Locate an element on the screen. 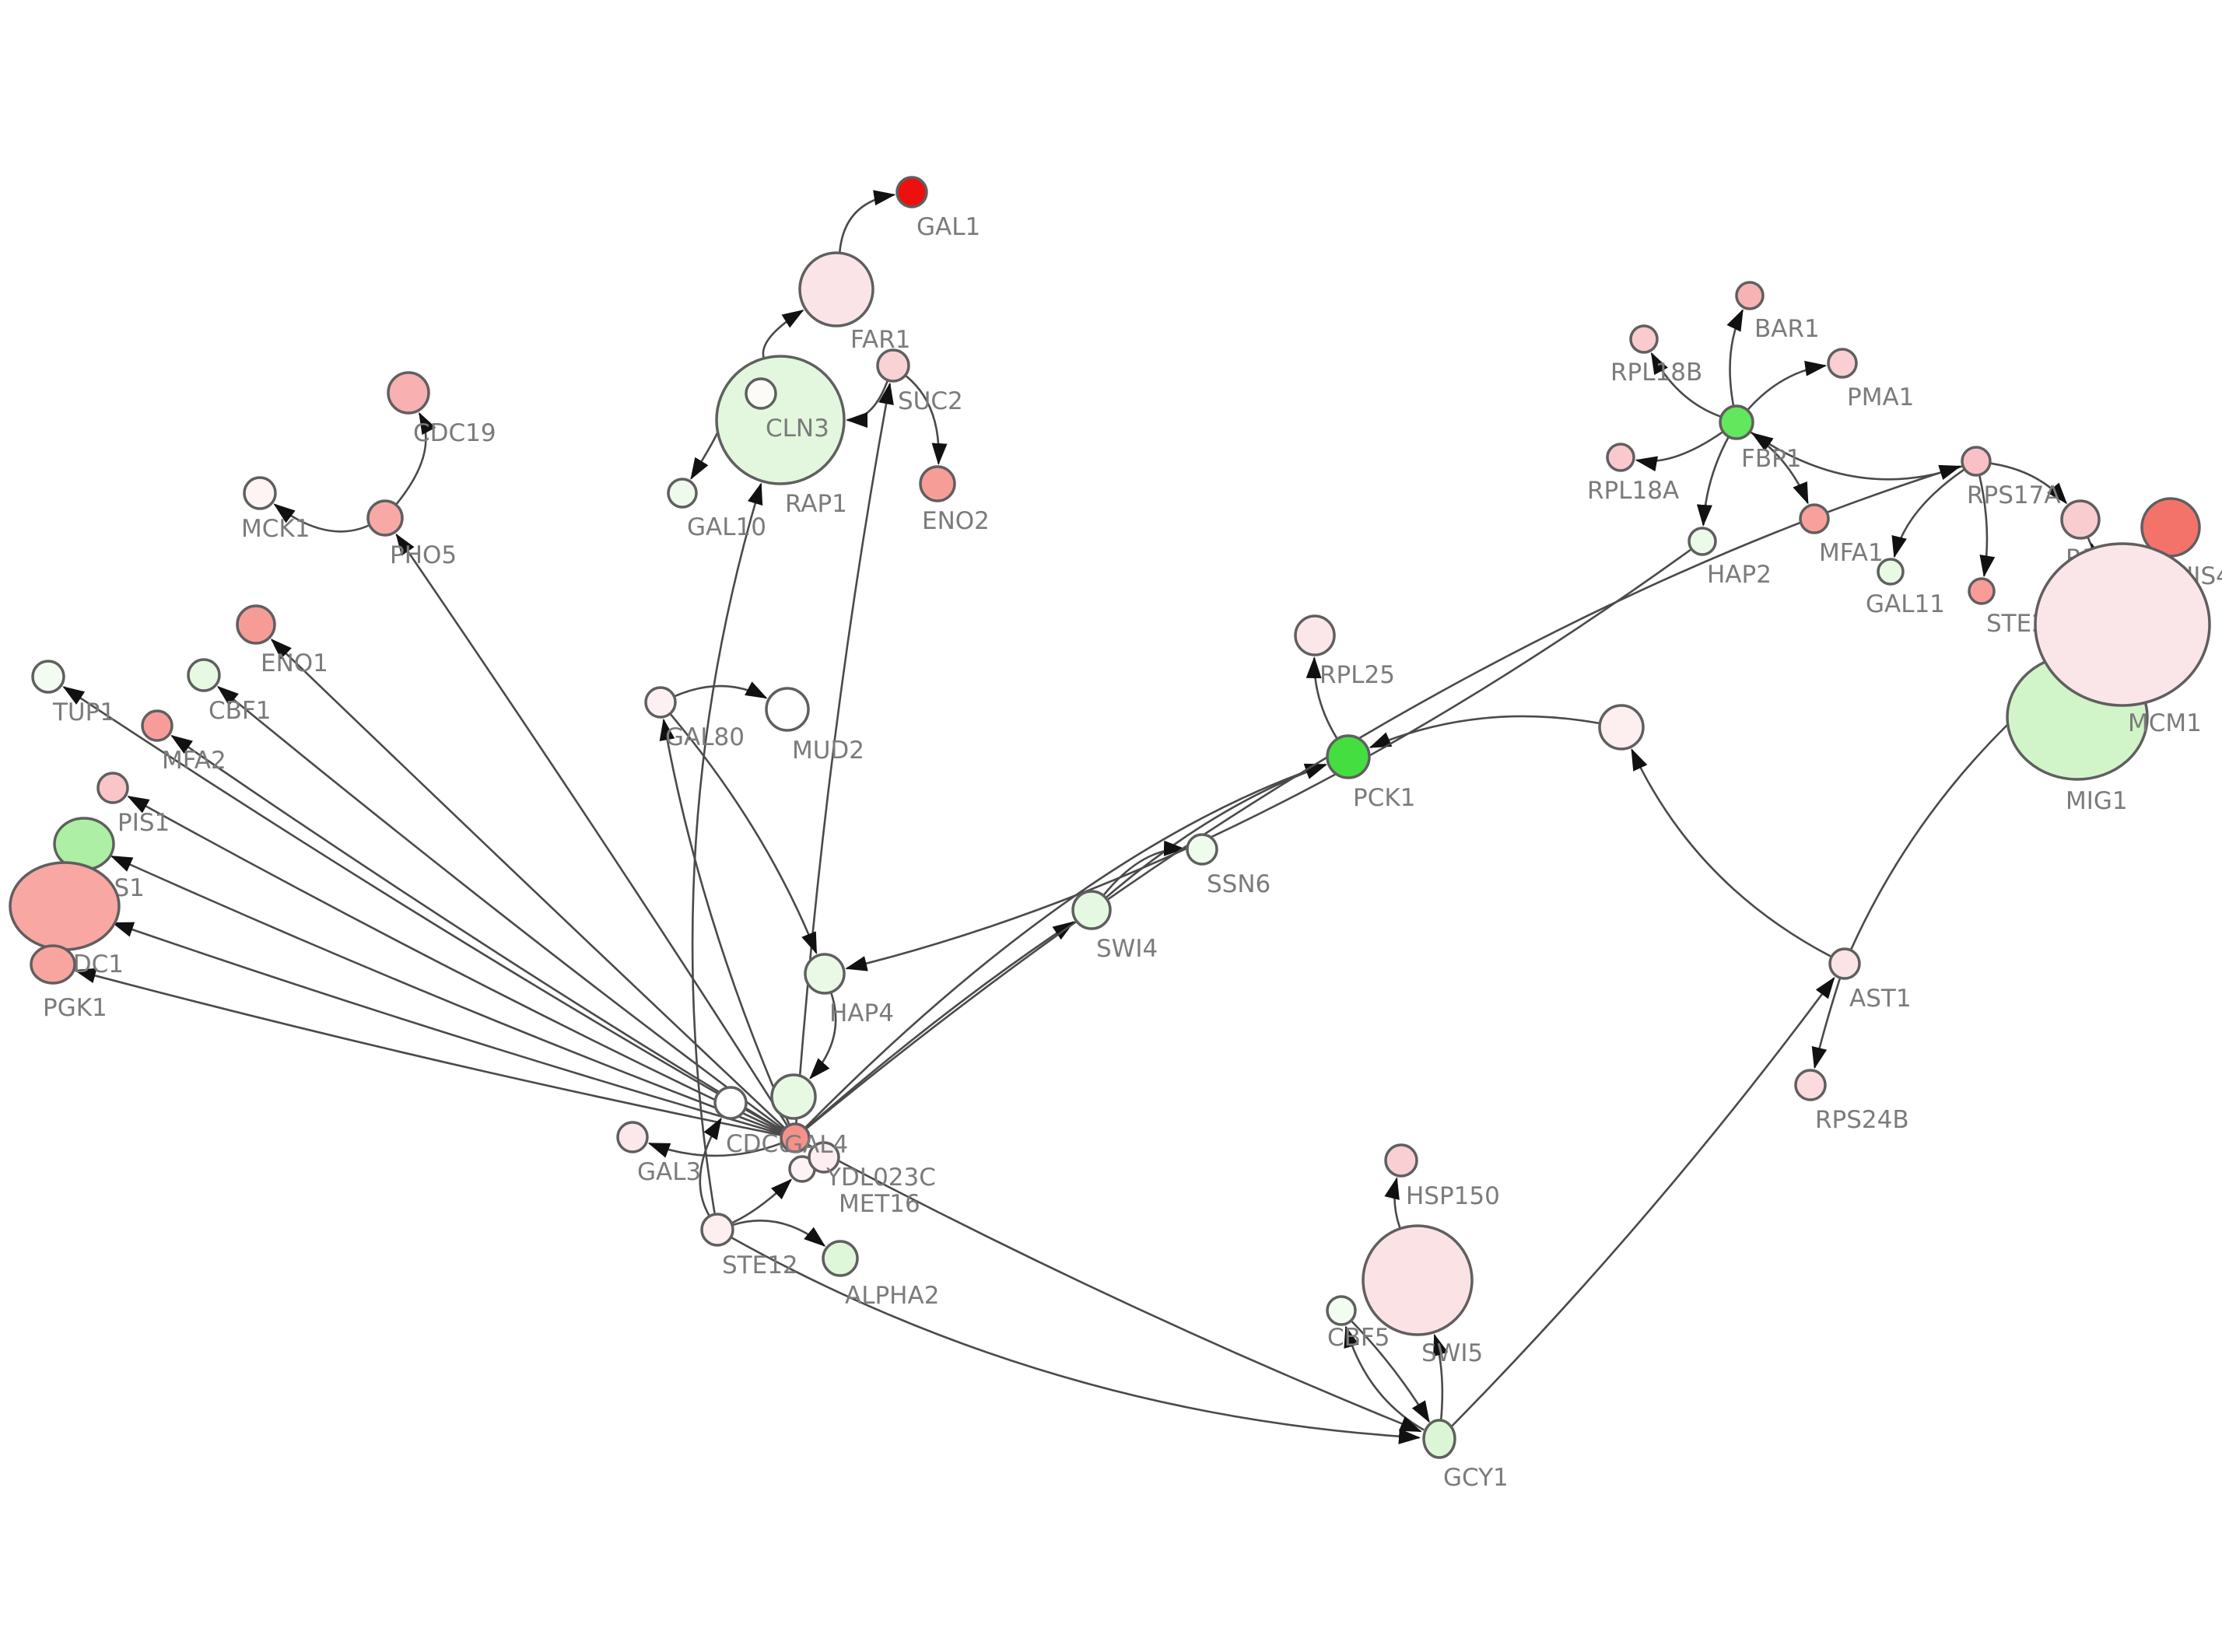 This screenshot has width=2222, height=1652. edge-STE12-CDC6 is located at coordinates (710, 1167).